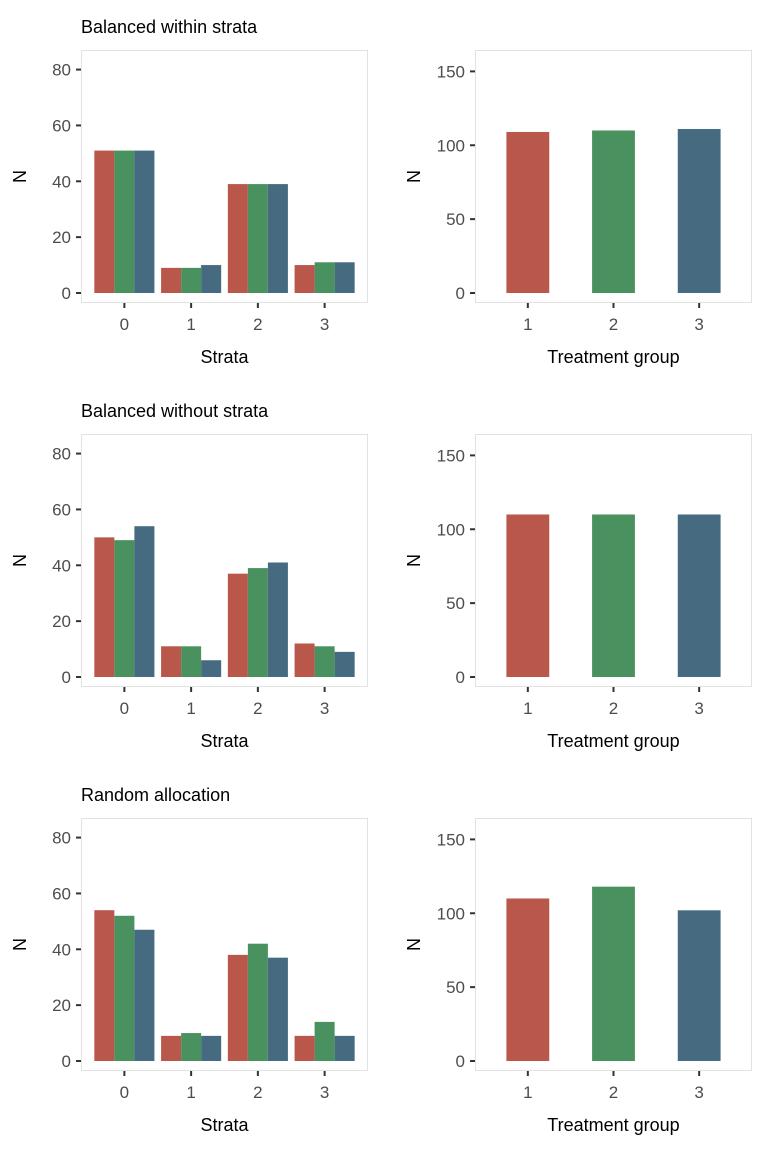 This screenshot has height=1152, width=768. What do you see at coordinates (169, 27) in the screenshot?
I see `chart-title: Balanced within strata` at bounding box center [169, 27].